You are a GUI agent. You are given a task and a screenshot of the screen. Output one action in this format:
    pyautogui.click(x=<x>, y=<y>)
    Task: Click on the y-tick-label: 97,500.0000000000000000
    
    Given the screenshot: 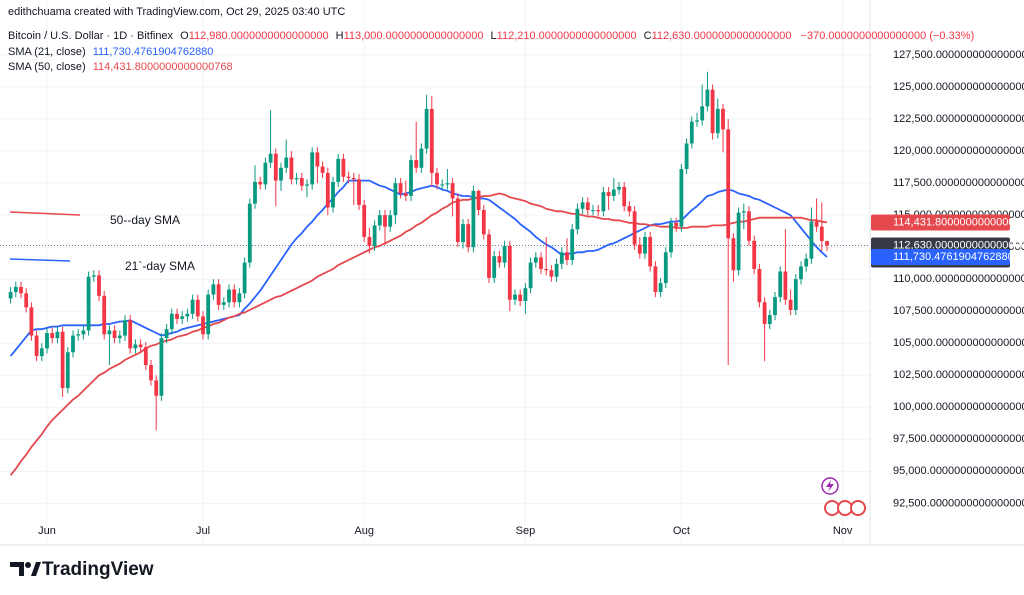 What is the action you would take?
    pyautogui.click(x=958, y=439)
    